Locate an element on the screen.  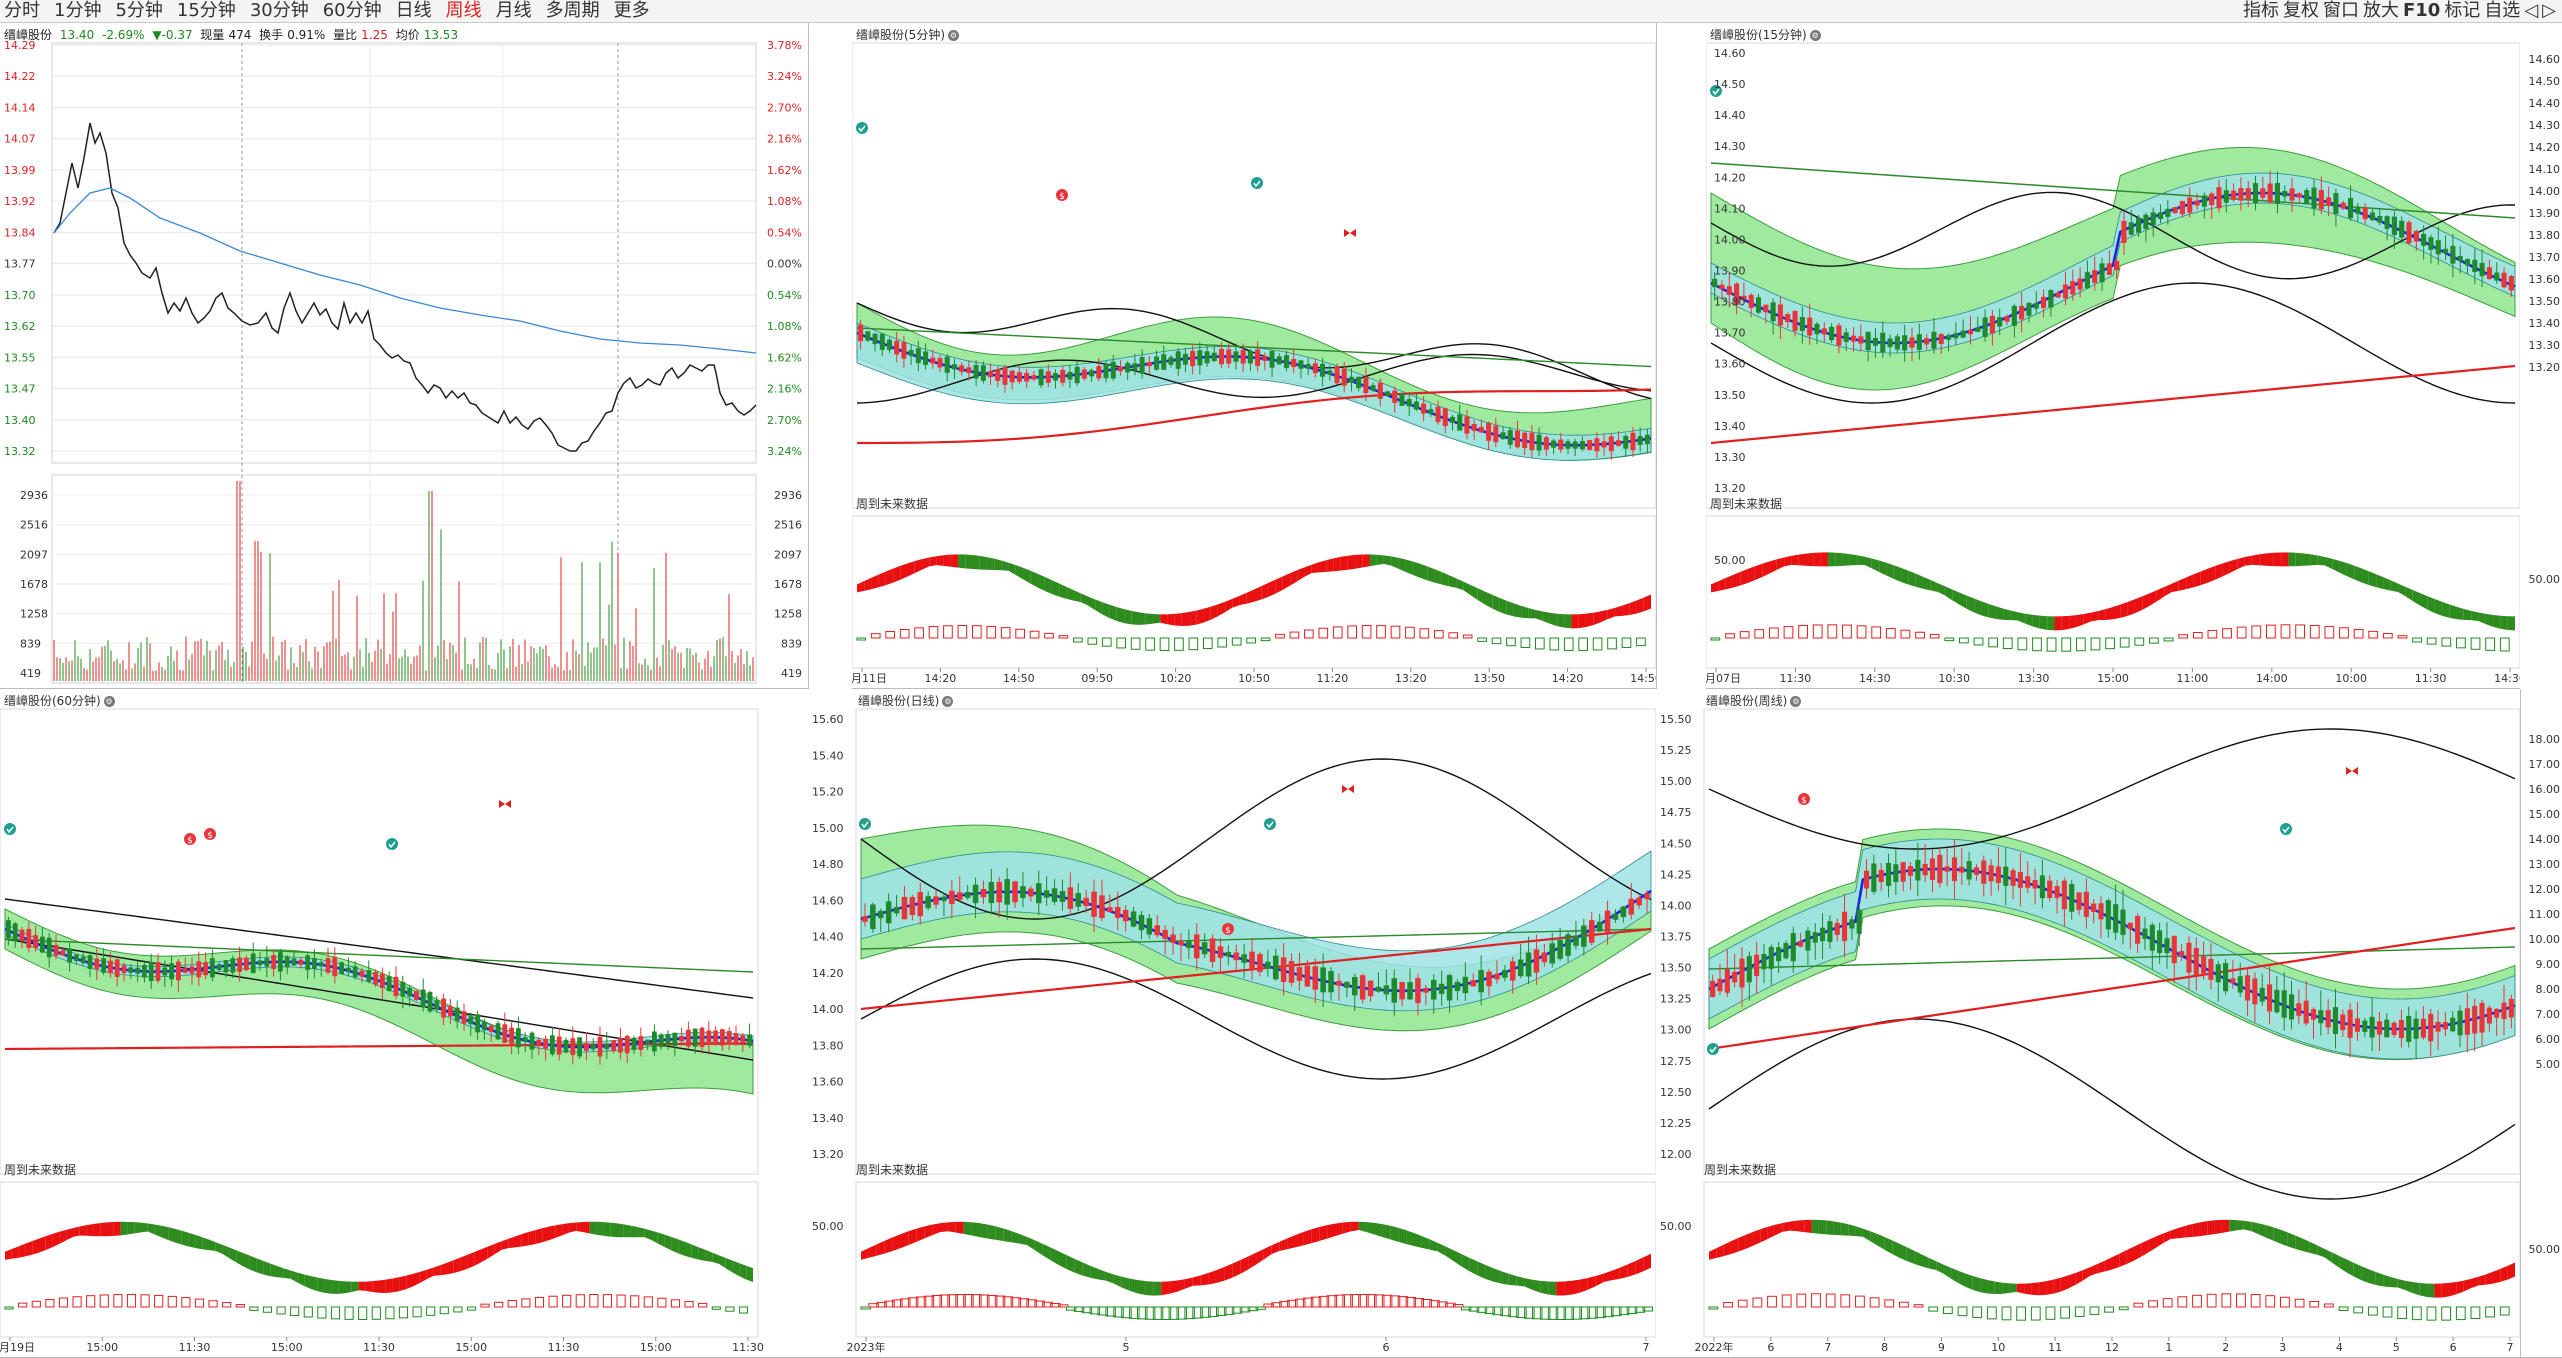
period-tab: 分时 is located at coordinates (22, 10).